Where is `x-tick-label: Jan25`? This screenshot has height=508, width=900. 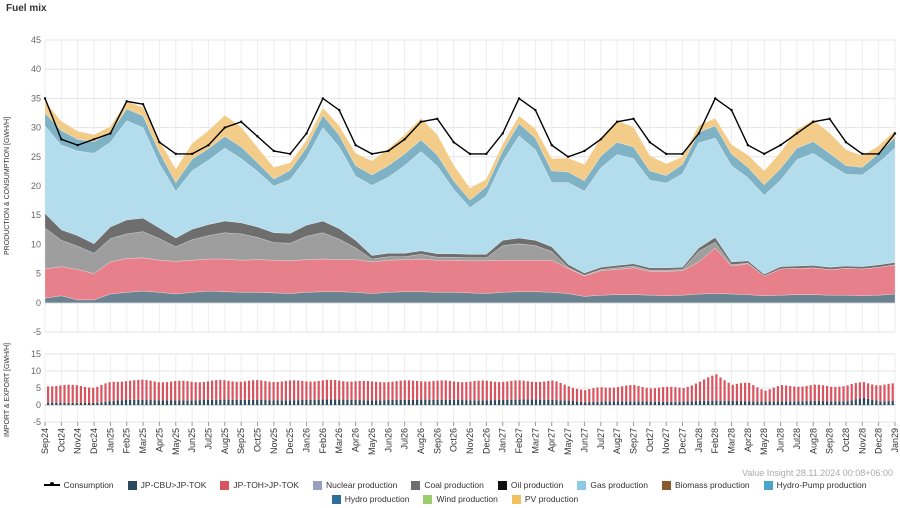 x-tick-label: Jan25 is located at coordinates (110, 440).